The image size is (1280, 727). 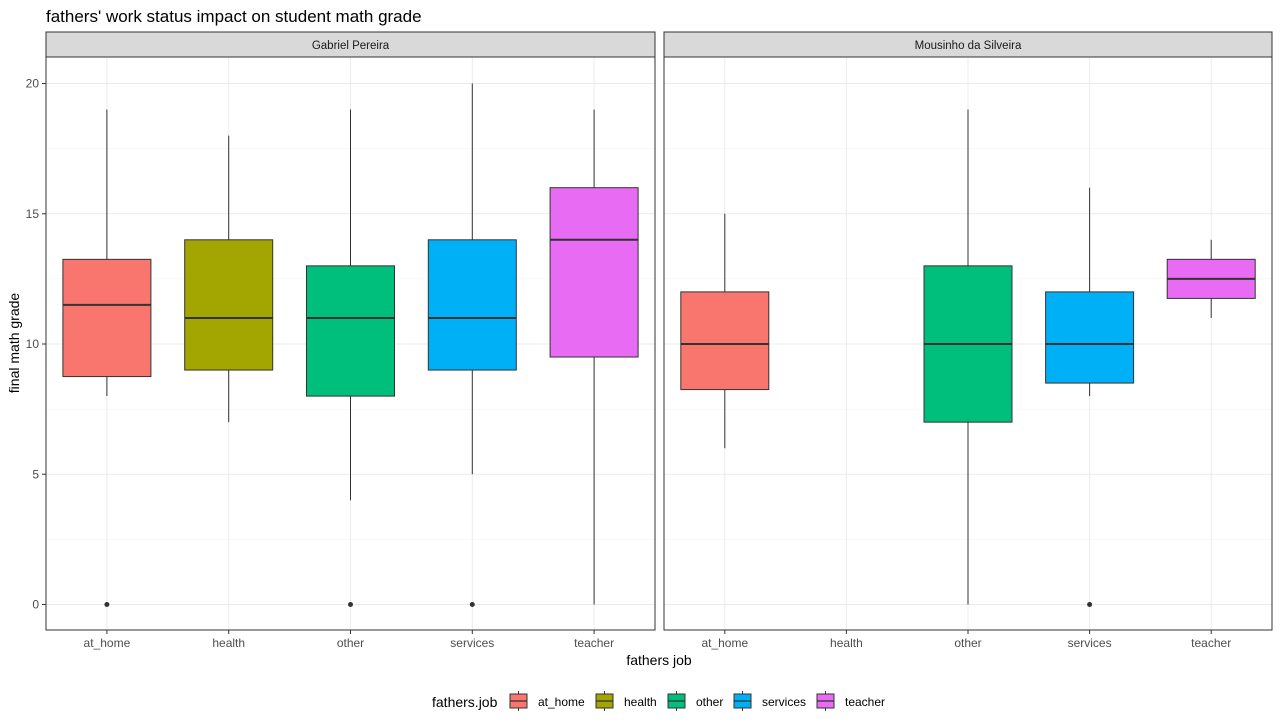 What do you see at coordinates (33, 214) in the screenshot?
I see `y-tick-label: 15` at bounding box center [33, 214].